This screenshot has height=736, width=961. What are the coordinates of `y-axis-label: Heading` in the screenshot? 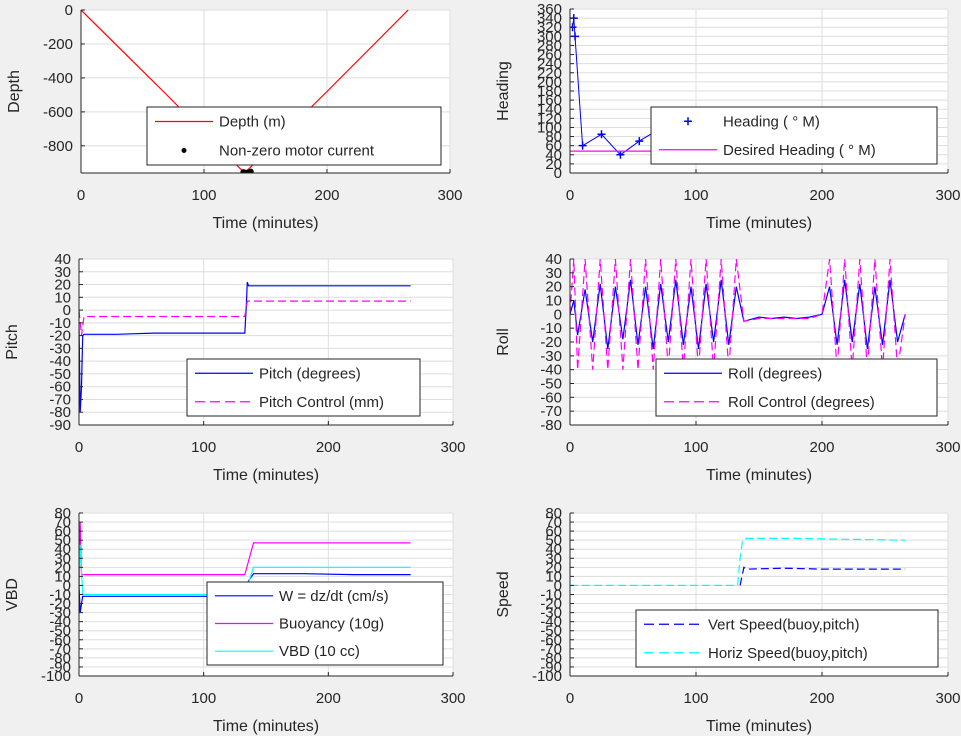 It's located at (503, 91).